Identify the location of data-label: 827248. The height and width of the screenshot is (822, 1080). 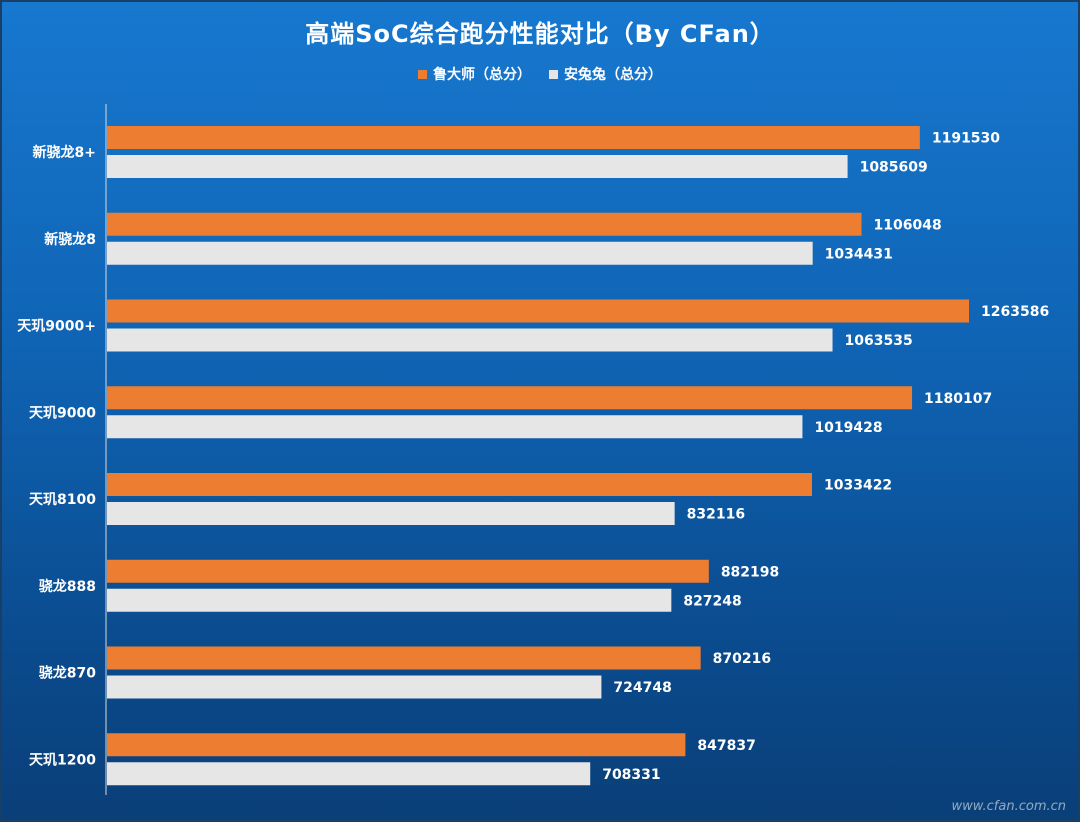
(712, 601).